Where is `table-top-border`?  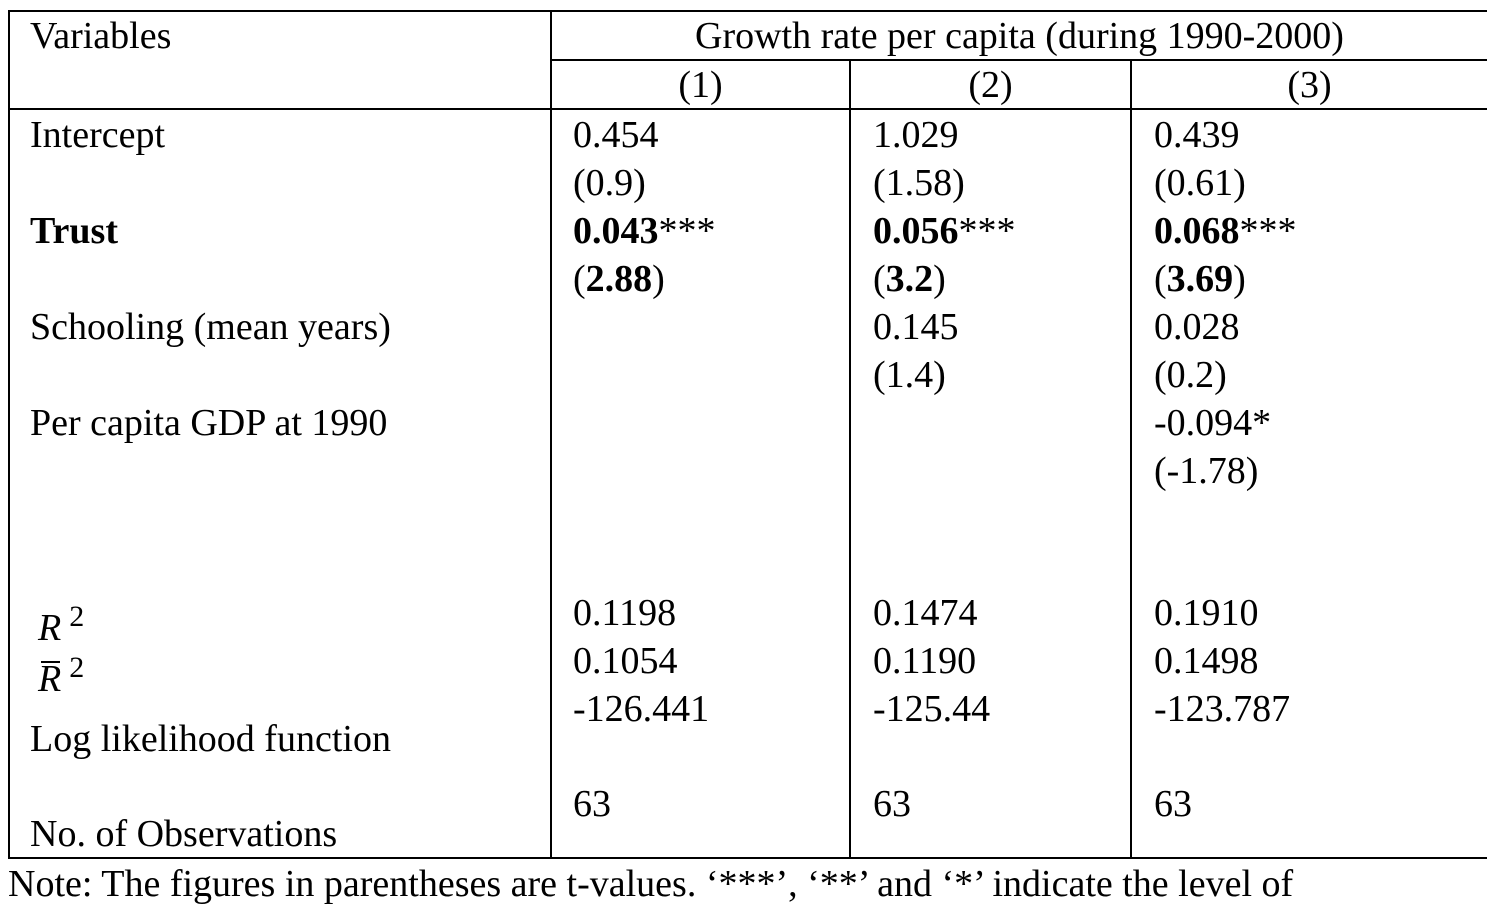
table-top-border is located at coordinates (747, 11).